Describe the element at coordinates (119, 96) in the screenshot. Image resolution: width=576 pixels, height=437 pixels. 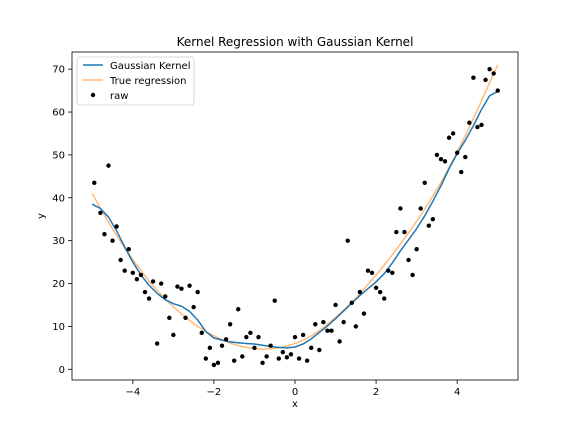
I see `legend-label-raw: raw` at that location.